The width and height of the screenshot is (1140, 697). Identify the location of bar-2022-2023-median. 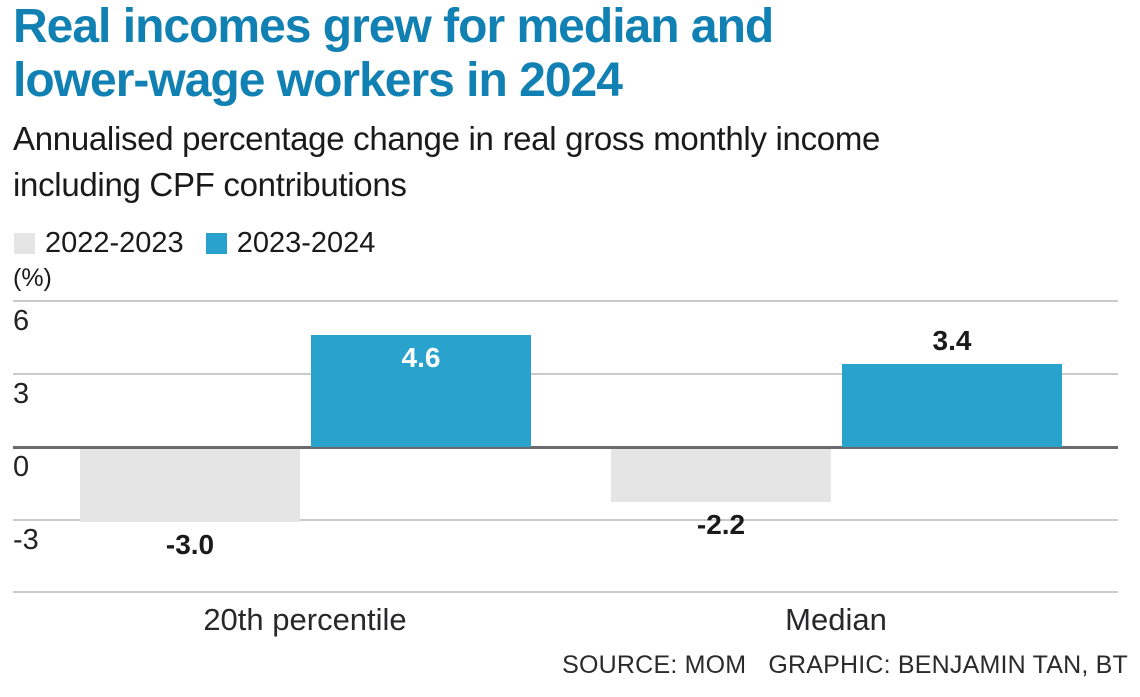
(721, 475).